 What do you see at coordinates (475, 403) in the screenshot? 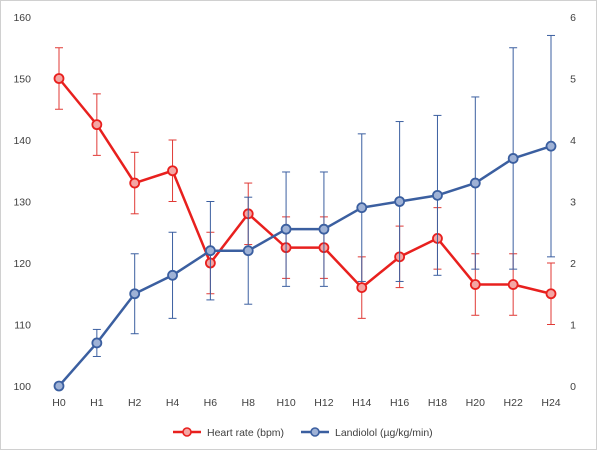
I see `x-axis-tick-label: H20` at bounding box center [475, 403].